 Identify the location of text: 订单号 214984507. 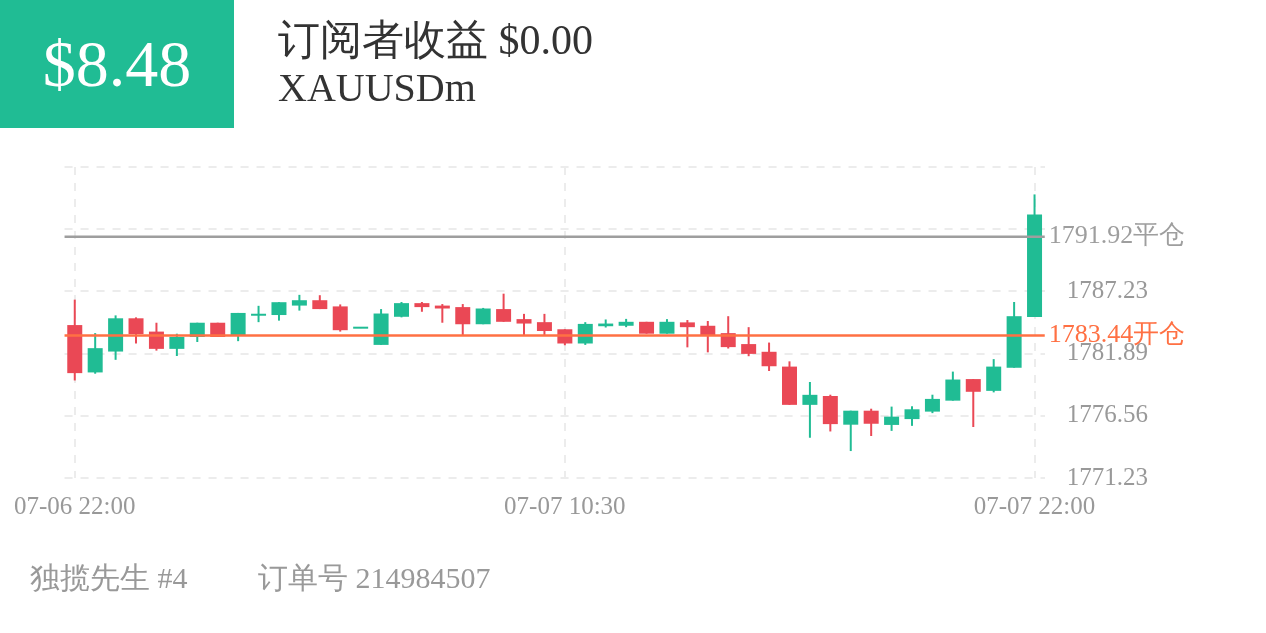
(374, 578).